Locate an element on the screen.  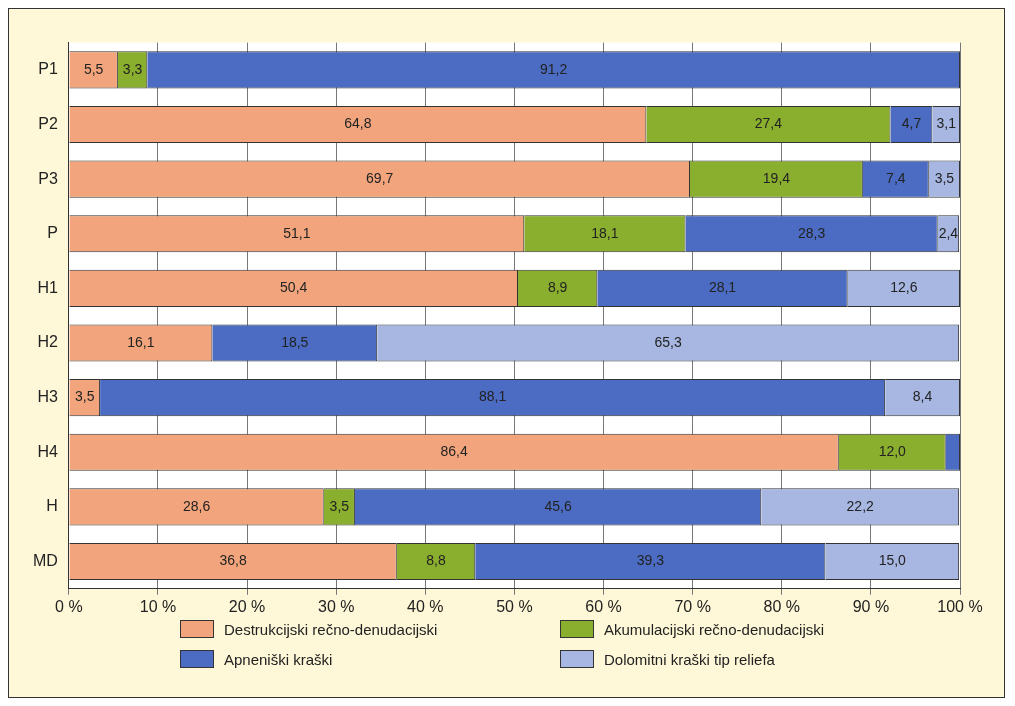
y-tick-label: P2 is located at coordinates (48, 123).